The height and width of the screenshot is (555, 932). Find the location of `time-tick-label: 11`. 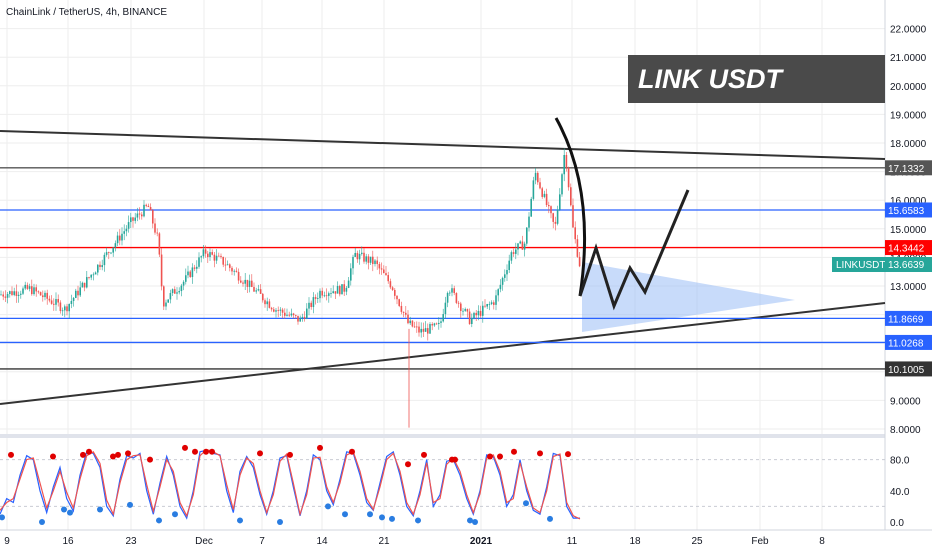

time-tick-label: 11 is located at coordinates (572, 541).